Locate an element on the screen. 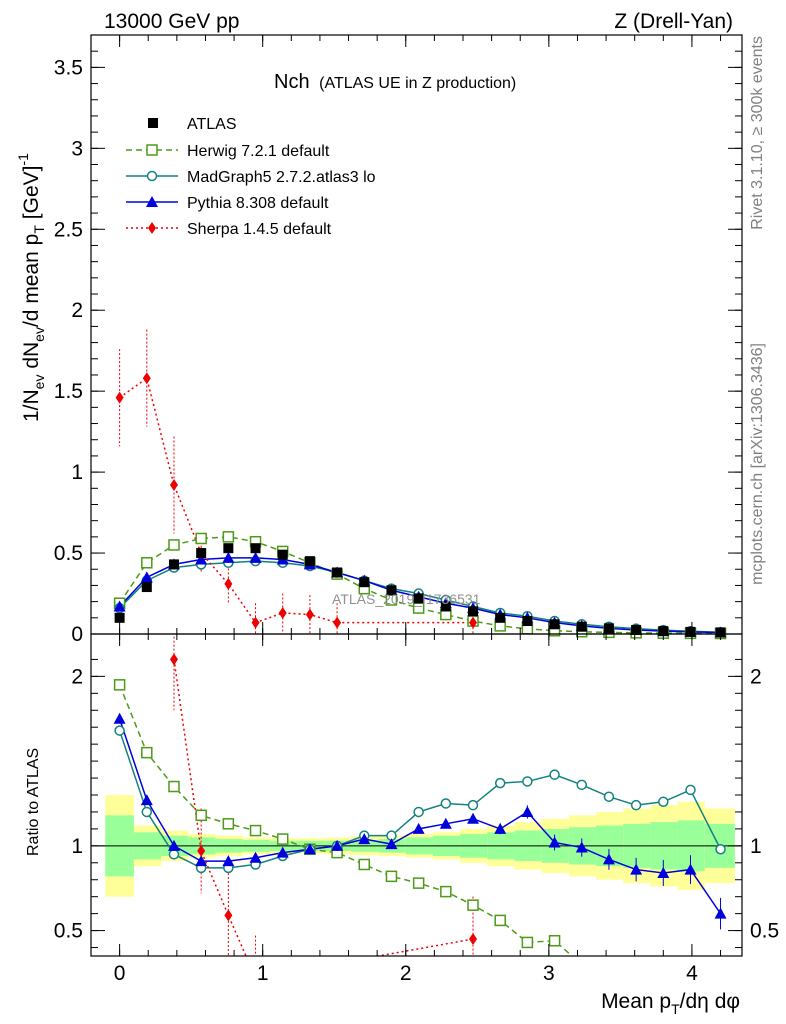 The image size is (786, 1024). y-tick-label: 1.5 is located at coordinates (68, 391).